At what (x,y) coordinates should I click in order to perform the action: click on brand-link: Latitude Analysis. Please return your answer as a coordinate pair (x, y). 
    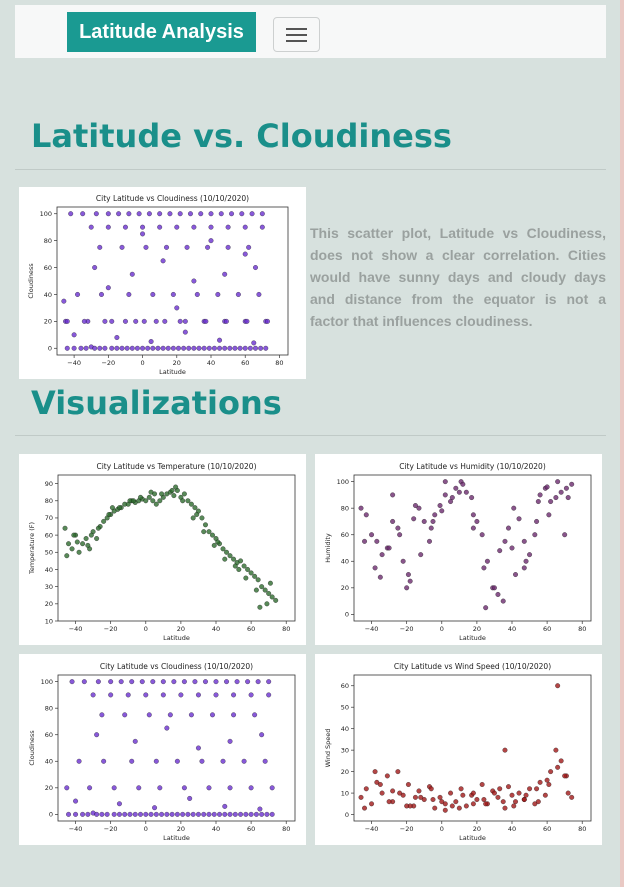
    Looking at the image, I should click on (161, 32).